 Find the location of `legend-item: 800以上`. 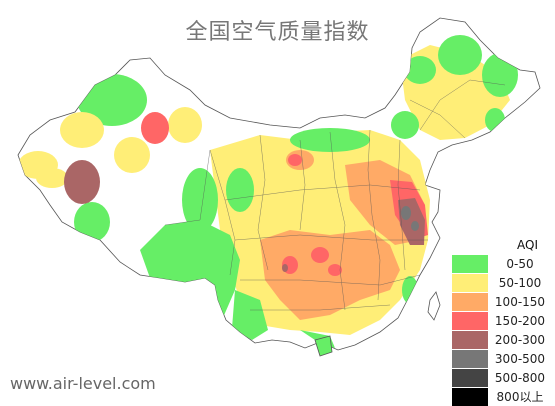

legend-item: 800以上 is located at coordinates (502, 396).